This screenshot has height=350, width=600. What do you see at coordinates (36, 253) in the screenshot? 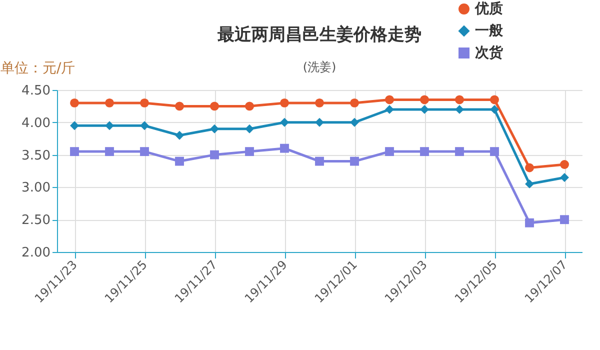
I see `y-tick-label: 2.00` at bounding box center [36, 253].